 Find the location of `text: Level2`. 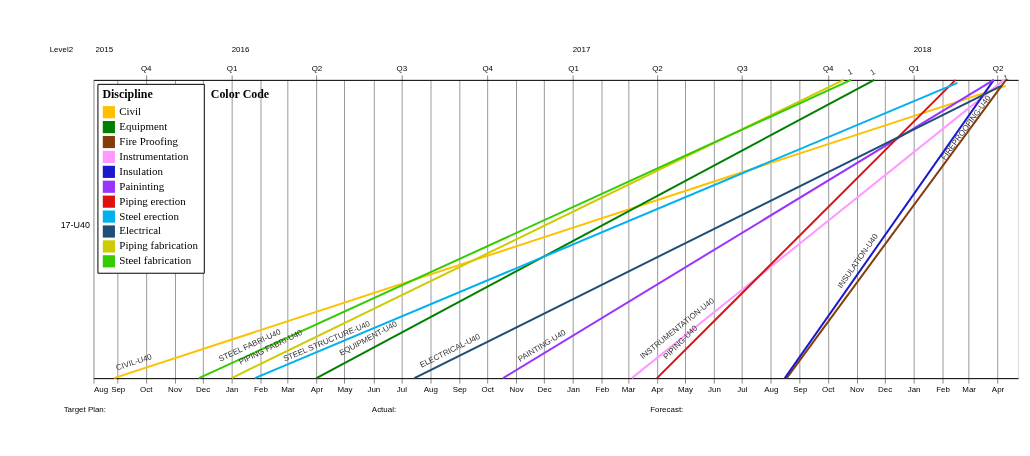

text: Level2 is located at coordinates (61, 50).